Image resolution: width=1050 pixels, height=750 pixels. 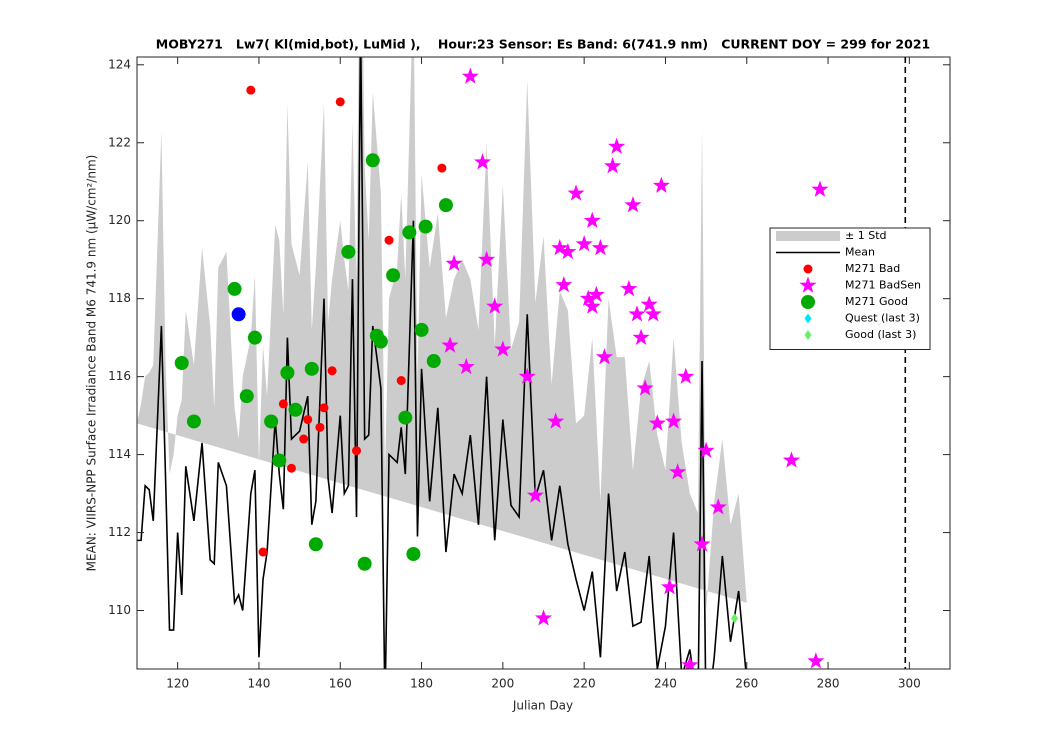 What do you see at coordinates (665, 684) in the screenshot?
I see `x-tick-label: 240` at bounding box center [665, 684].